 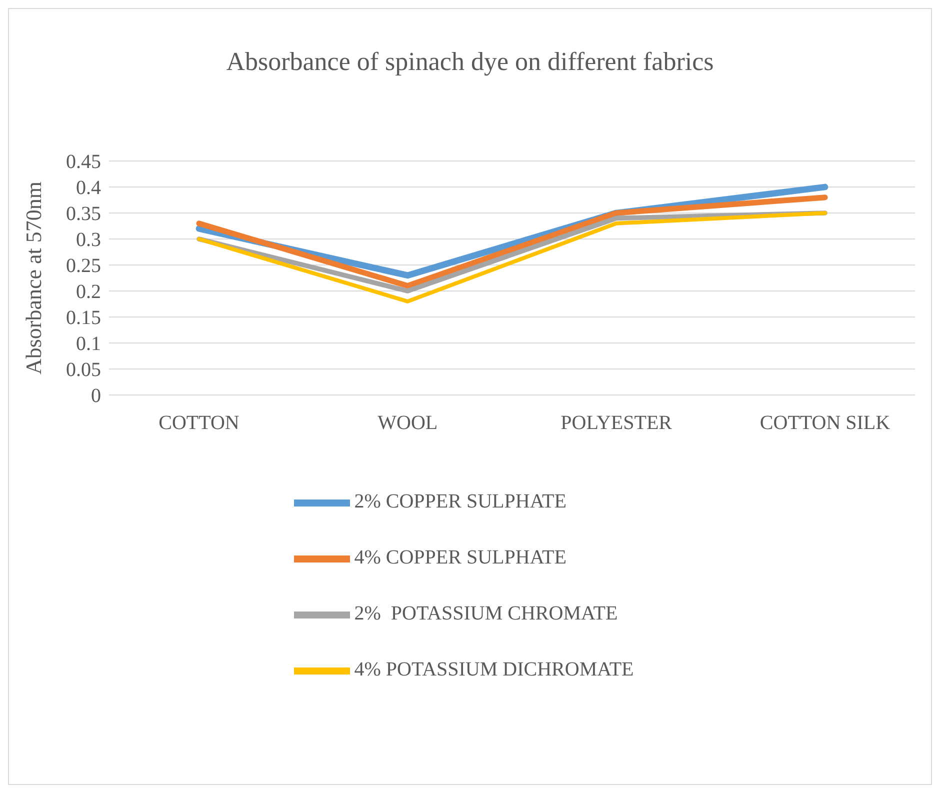 I want to click on legend-label: 2% COPPER SULPHATE, so click(x=460, y=501).